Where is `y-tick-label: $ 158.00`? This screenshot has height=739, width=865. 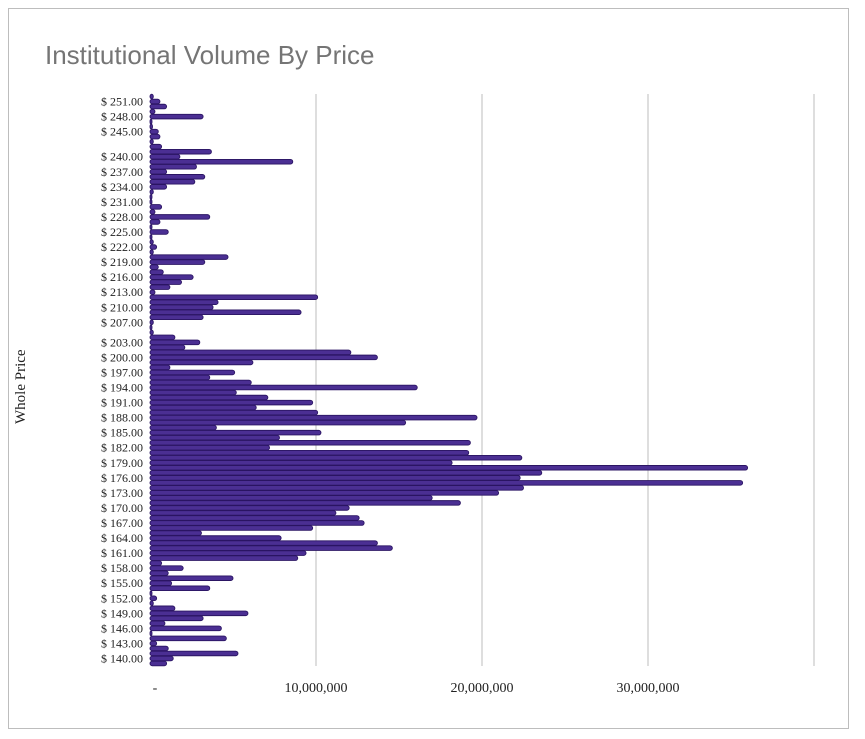 y-tick-label: $ 158.00 is located at coordinates (122, 568).